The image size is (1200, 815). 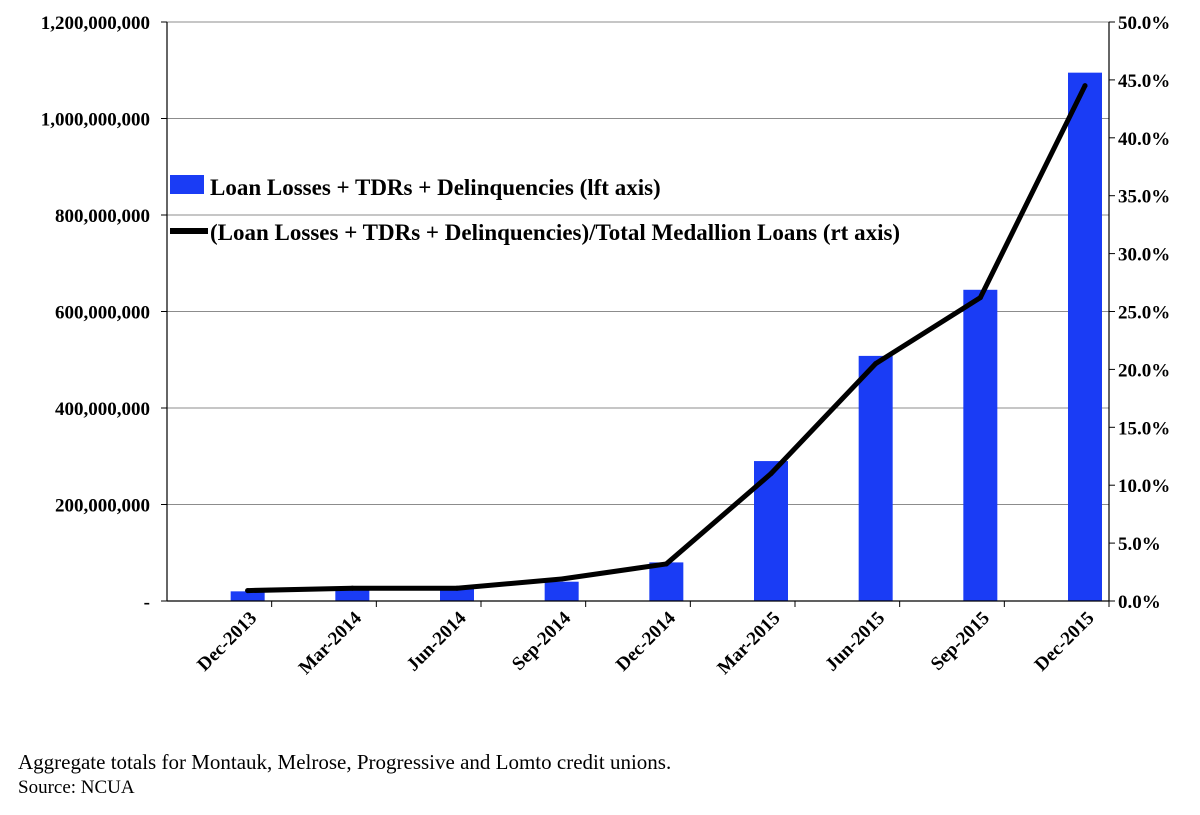 What do you see at coordinates (666, 564) in the screenshot?
I see `line-point-Dec-2014` at bounding box center [666, 564].